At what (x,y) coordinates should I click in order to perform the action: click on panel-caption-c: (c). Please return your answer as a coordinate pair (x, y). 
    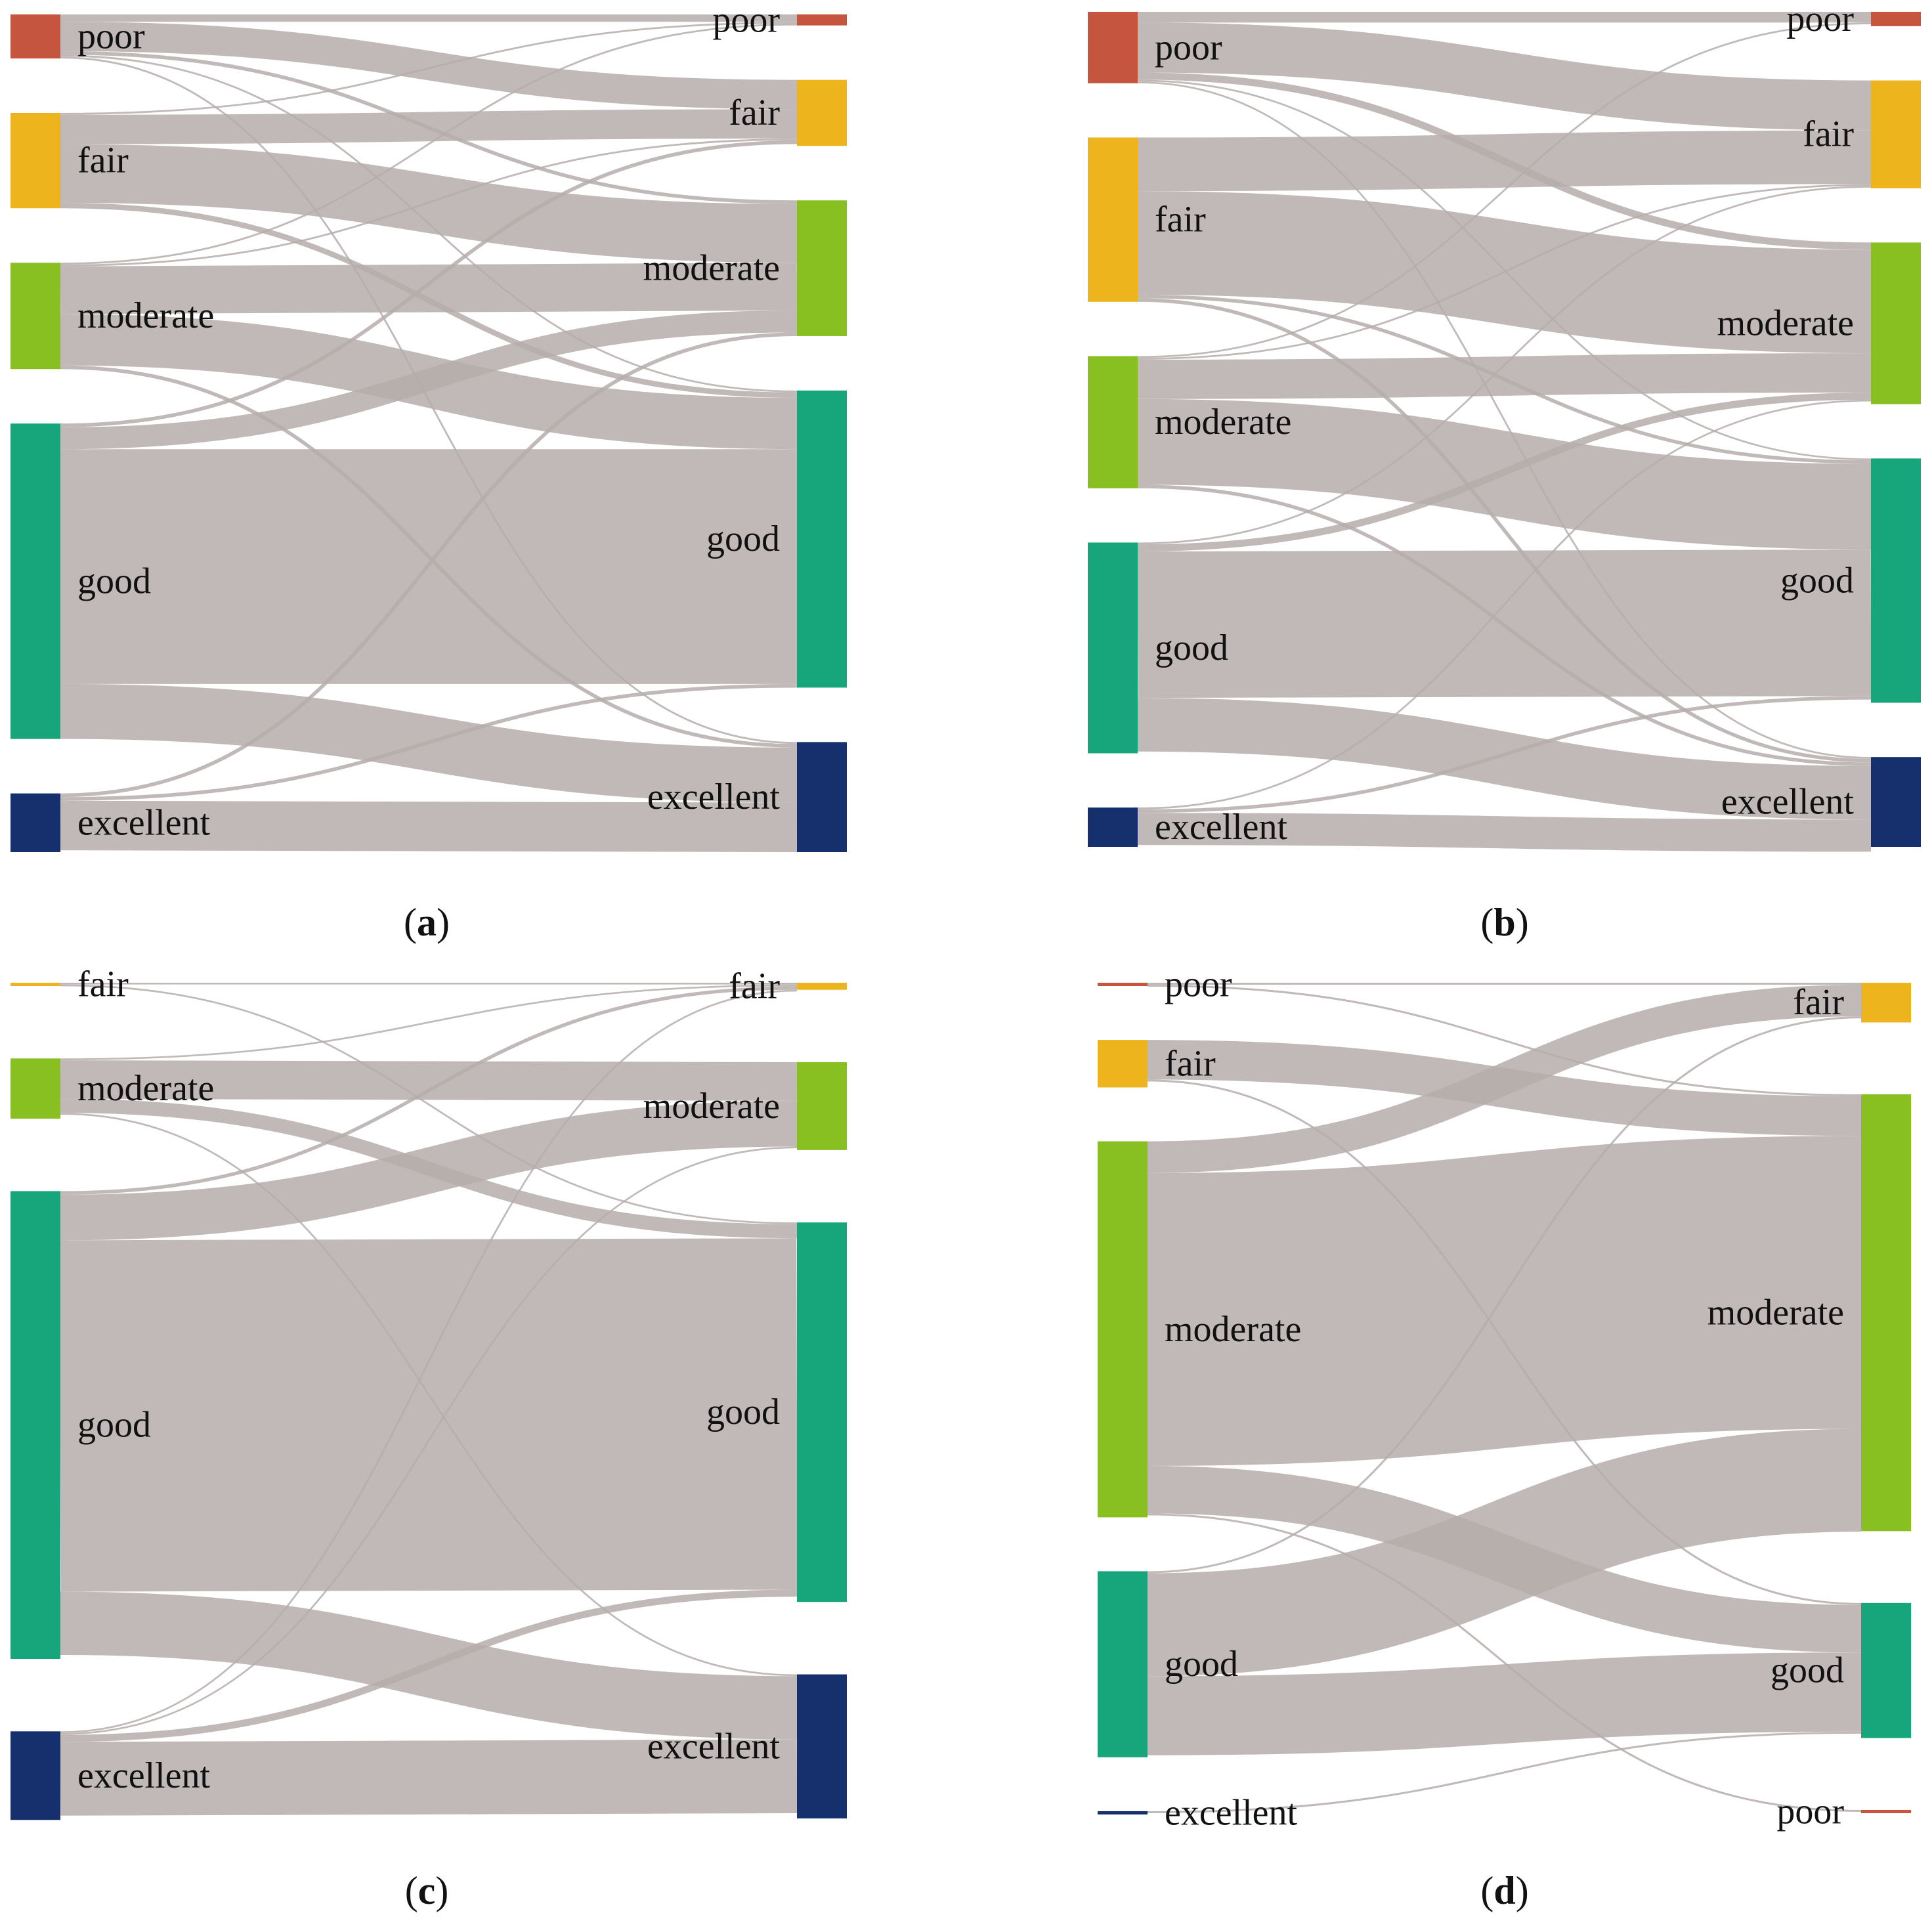
    Looking at the image, I should click on (427, 1890).